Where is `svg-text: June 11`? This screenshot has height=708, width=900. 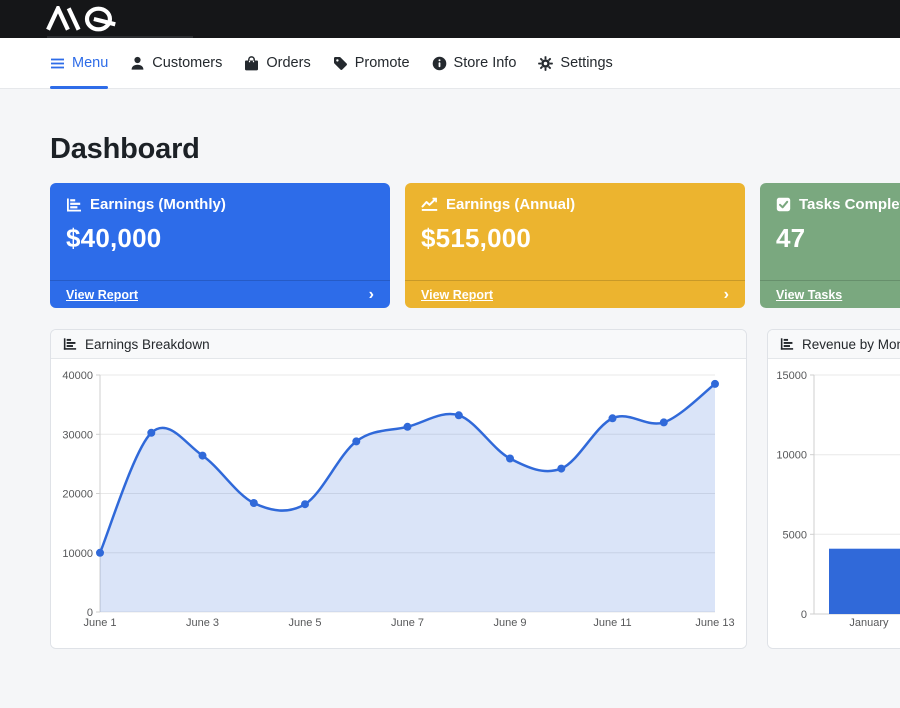
svg-text: June 11 is located at coordinates (612, 623).